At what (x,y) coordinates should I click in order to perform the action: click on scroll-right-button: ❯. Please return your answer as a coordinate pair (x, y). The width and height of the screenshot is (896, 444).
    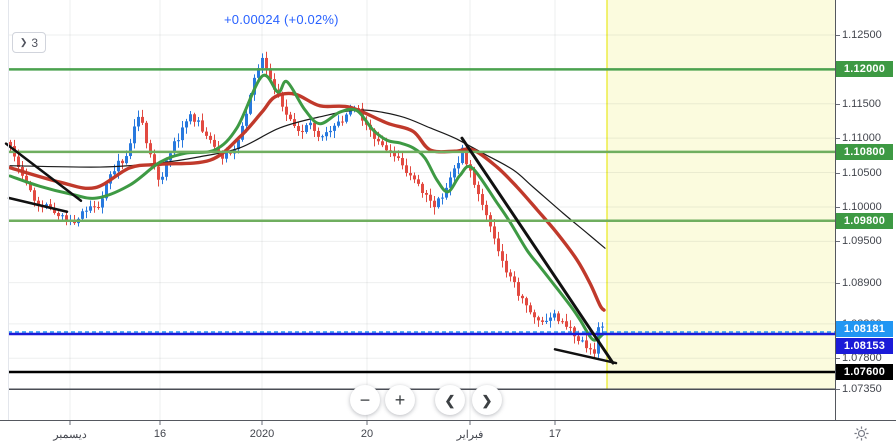
    Looking at the image, I should click on (487, 400).